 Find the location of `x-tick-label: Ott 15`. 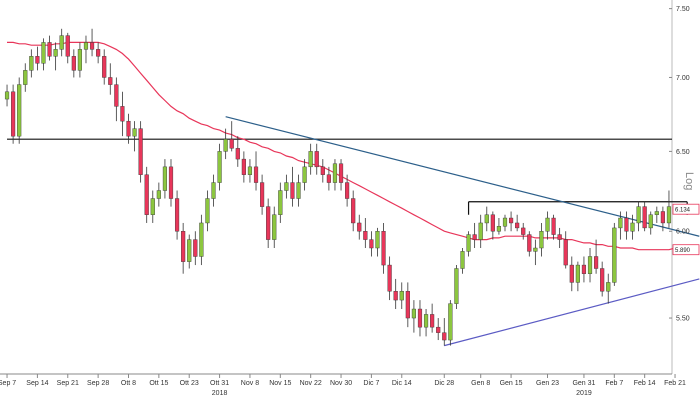

x-tick-label: Ott 15 is located at coordinates (158, 383).